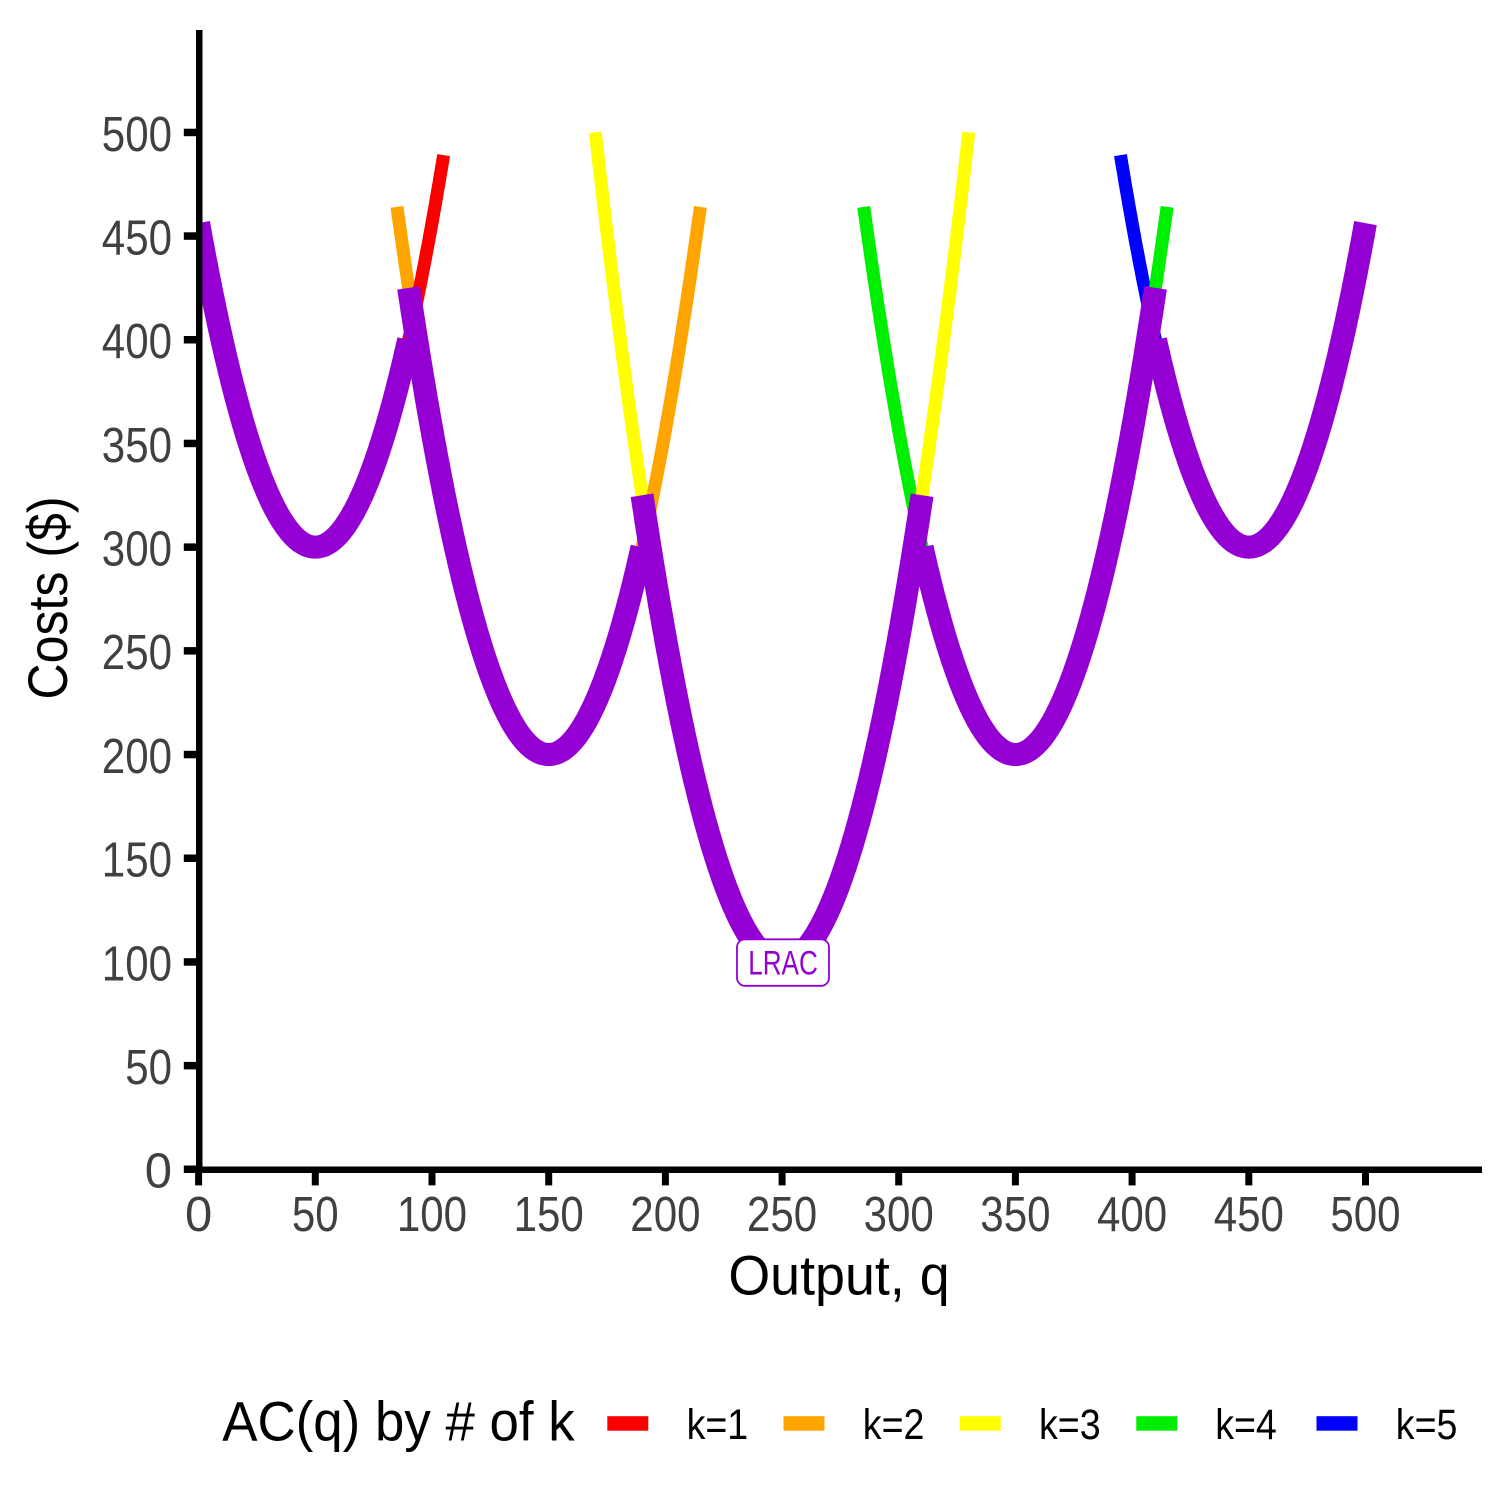 This screenshot has width=1512, height=1512. Describe the element at coordinates (47, 598) in the screenshot. I see `svg-text: Costs ($)` at that location.